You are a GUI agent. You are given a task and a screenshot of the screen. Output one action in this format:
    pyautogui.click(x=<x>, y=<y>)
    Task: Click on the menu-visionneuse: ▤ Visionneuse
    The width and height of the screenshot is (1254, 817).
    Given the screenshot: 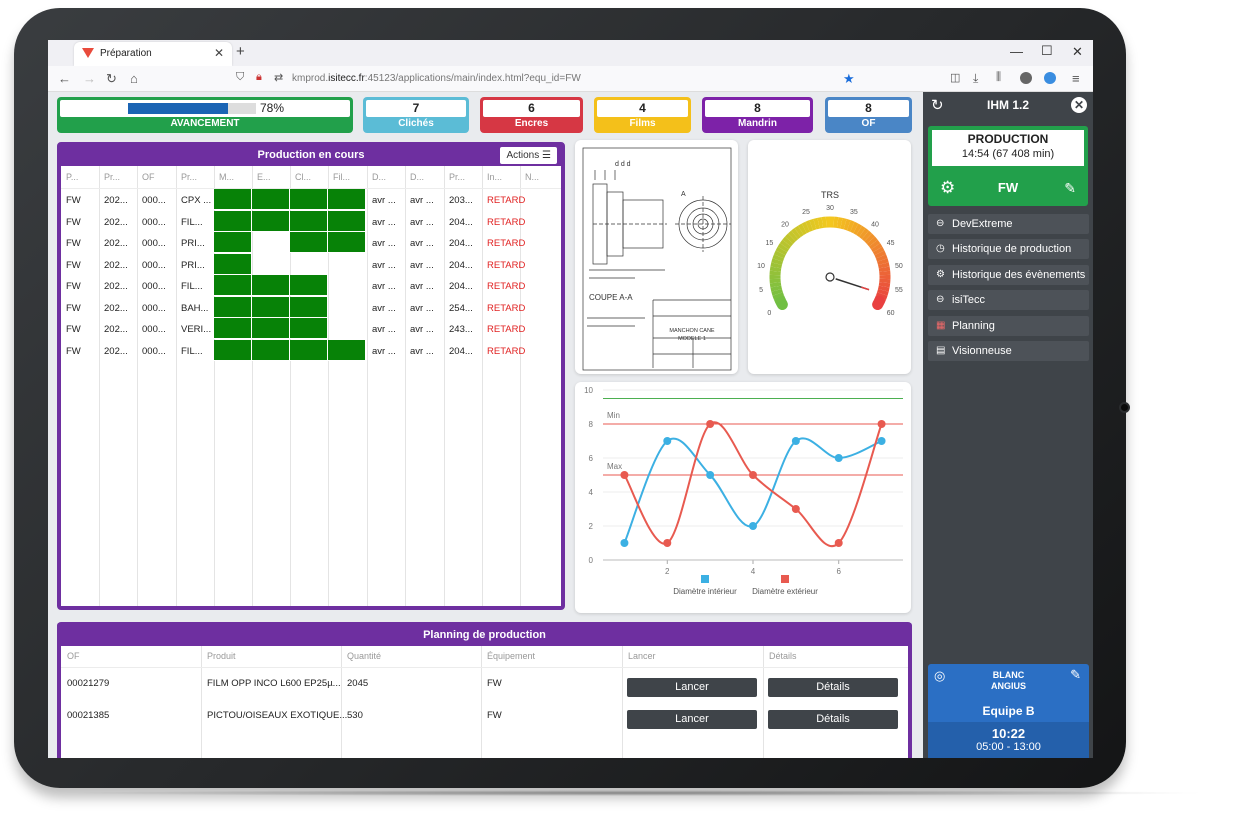 What is the action you would take?
    pyautogui.click(x=1008, y=351)
    